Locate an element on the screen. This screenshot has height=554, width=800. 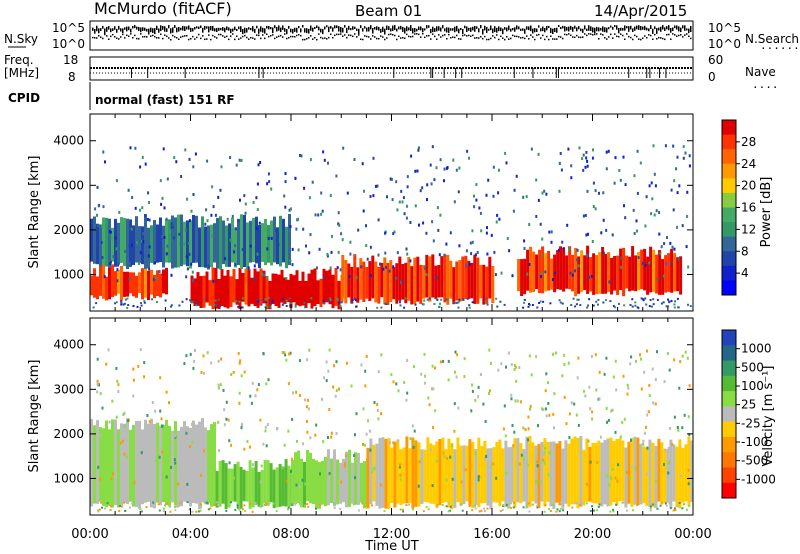
freq-unit-label: [MHz] is located at coordinates (21, 73).